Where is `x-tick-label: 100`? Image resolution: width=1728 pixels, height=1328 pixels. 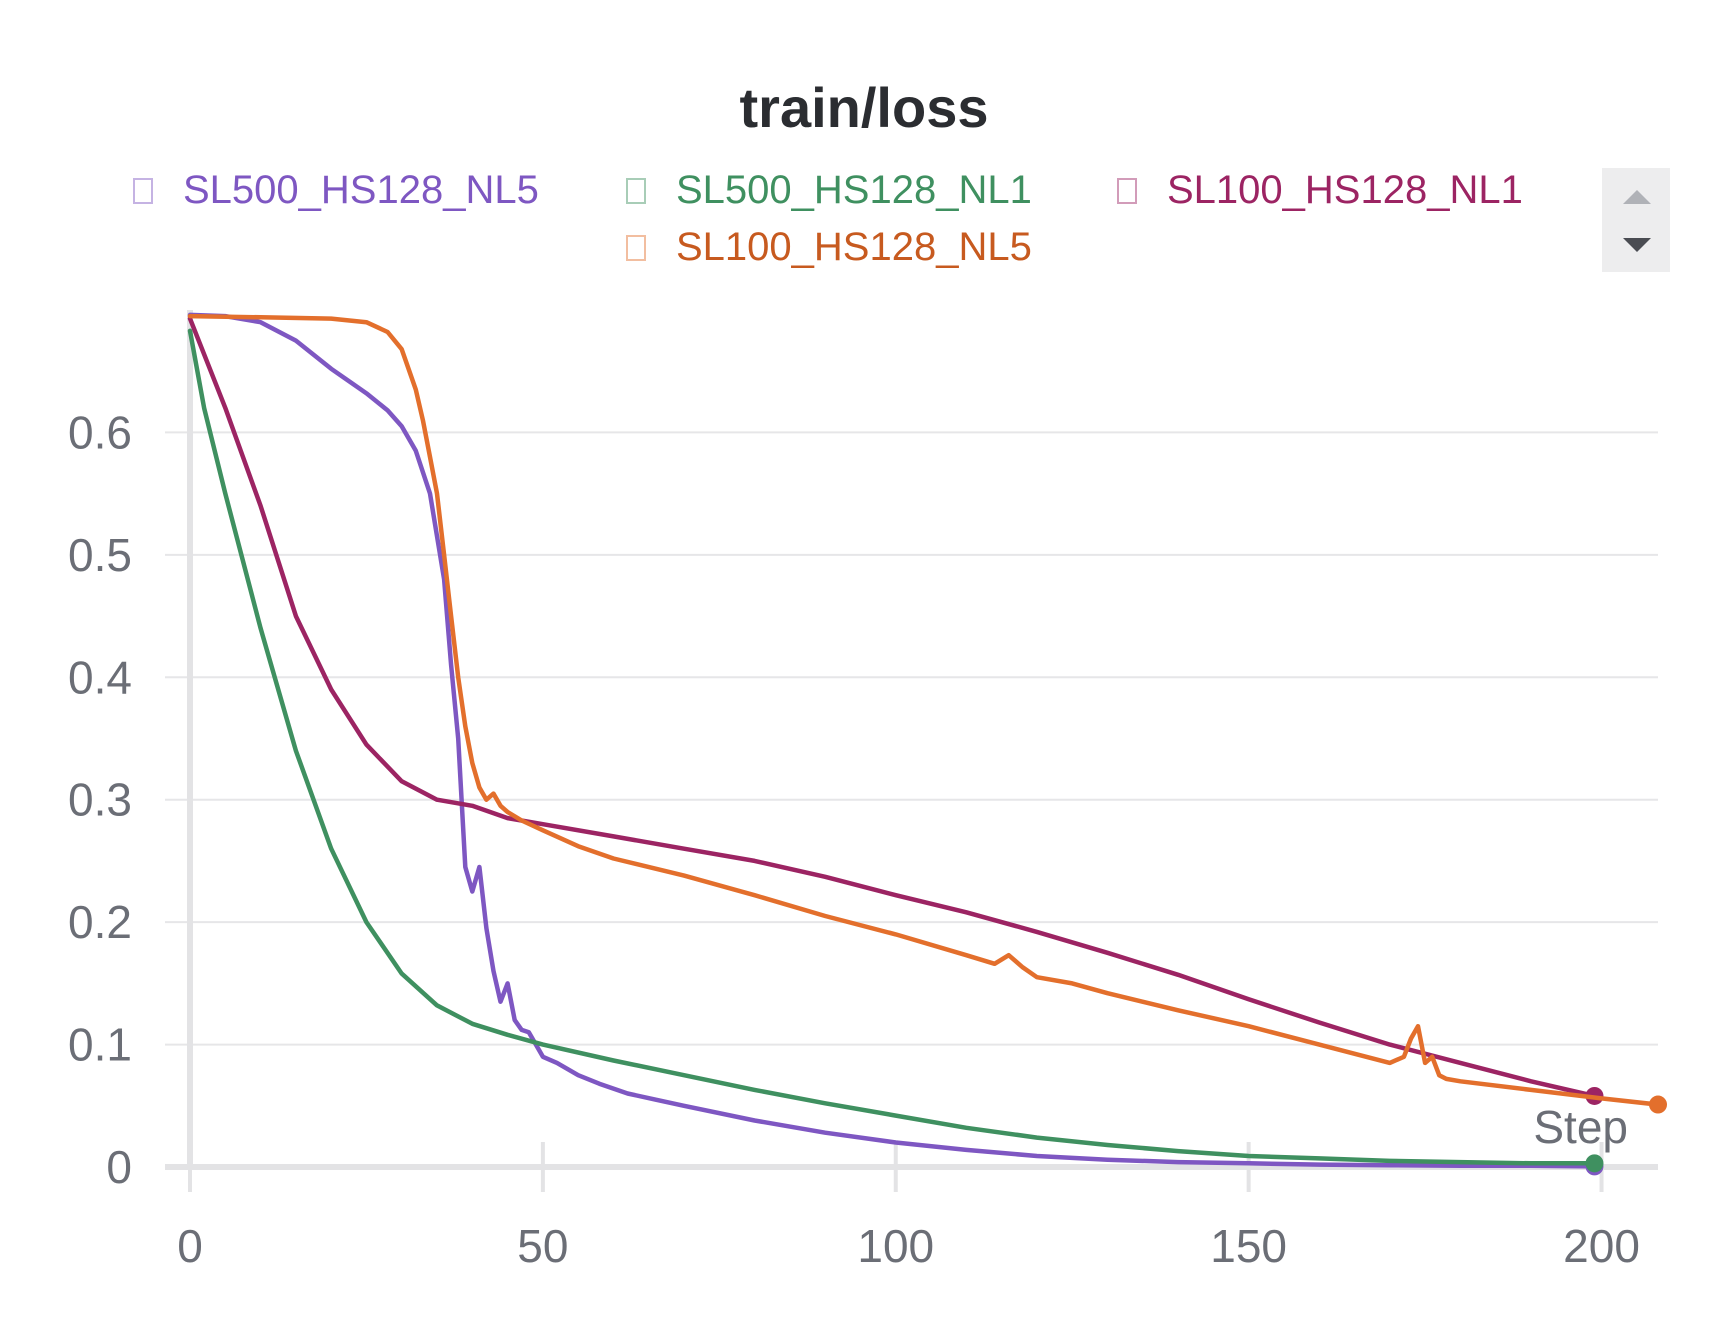 x-tick-label: 100 is located at coordinates (895, 1246).